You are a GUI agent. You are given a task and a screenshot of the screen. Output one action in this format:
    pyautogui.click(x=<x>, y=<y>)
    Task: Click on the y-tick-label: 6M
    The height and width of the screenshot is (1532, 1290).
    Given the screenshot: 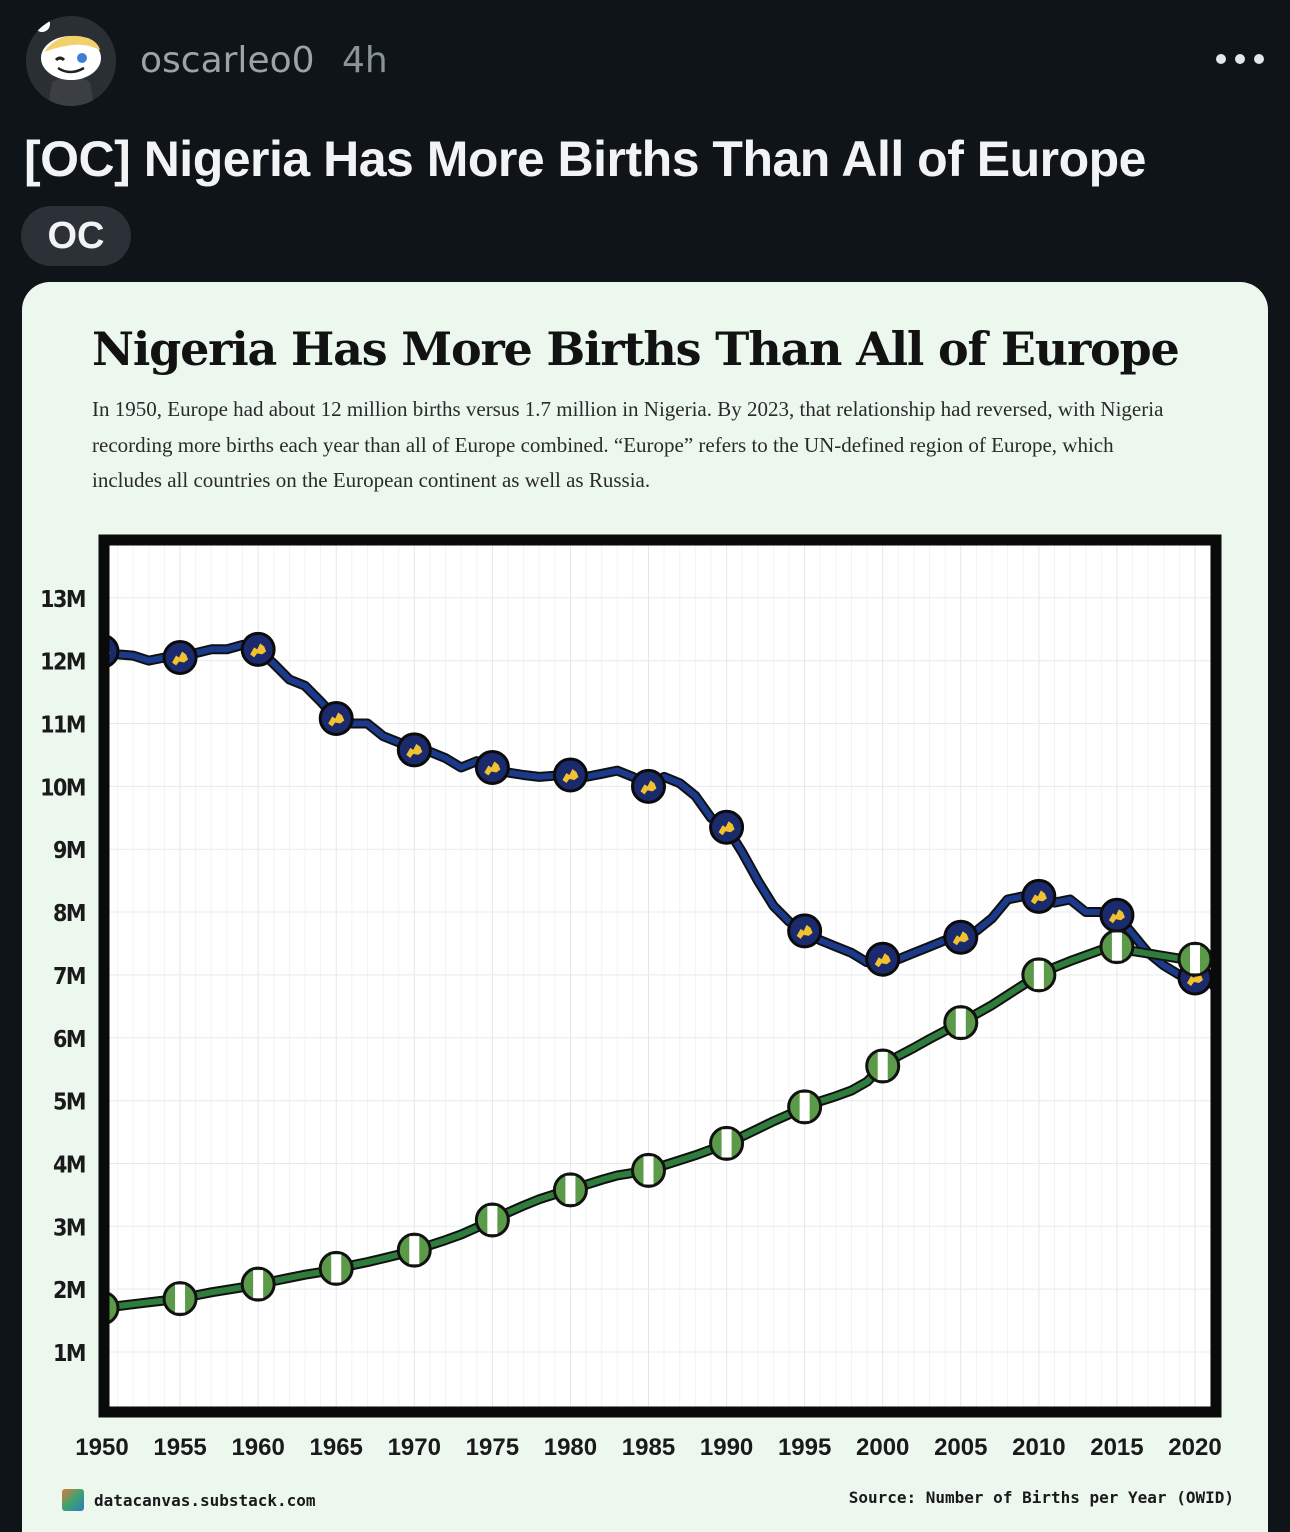 What is the action you would take?
    pyautogui.click(x=69, y=1040)
    